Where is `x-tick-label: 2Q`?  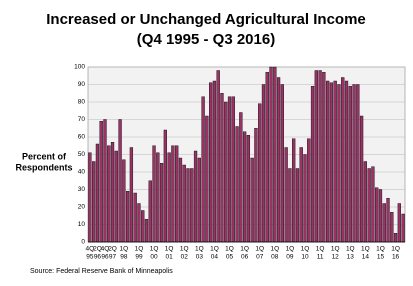 x-tick-label: 2Q is located at coordinates (97, 249).